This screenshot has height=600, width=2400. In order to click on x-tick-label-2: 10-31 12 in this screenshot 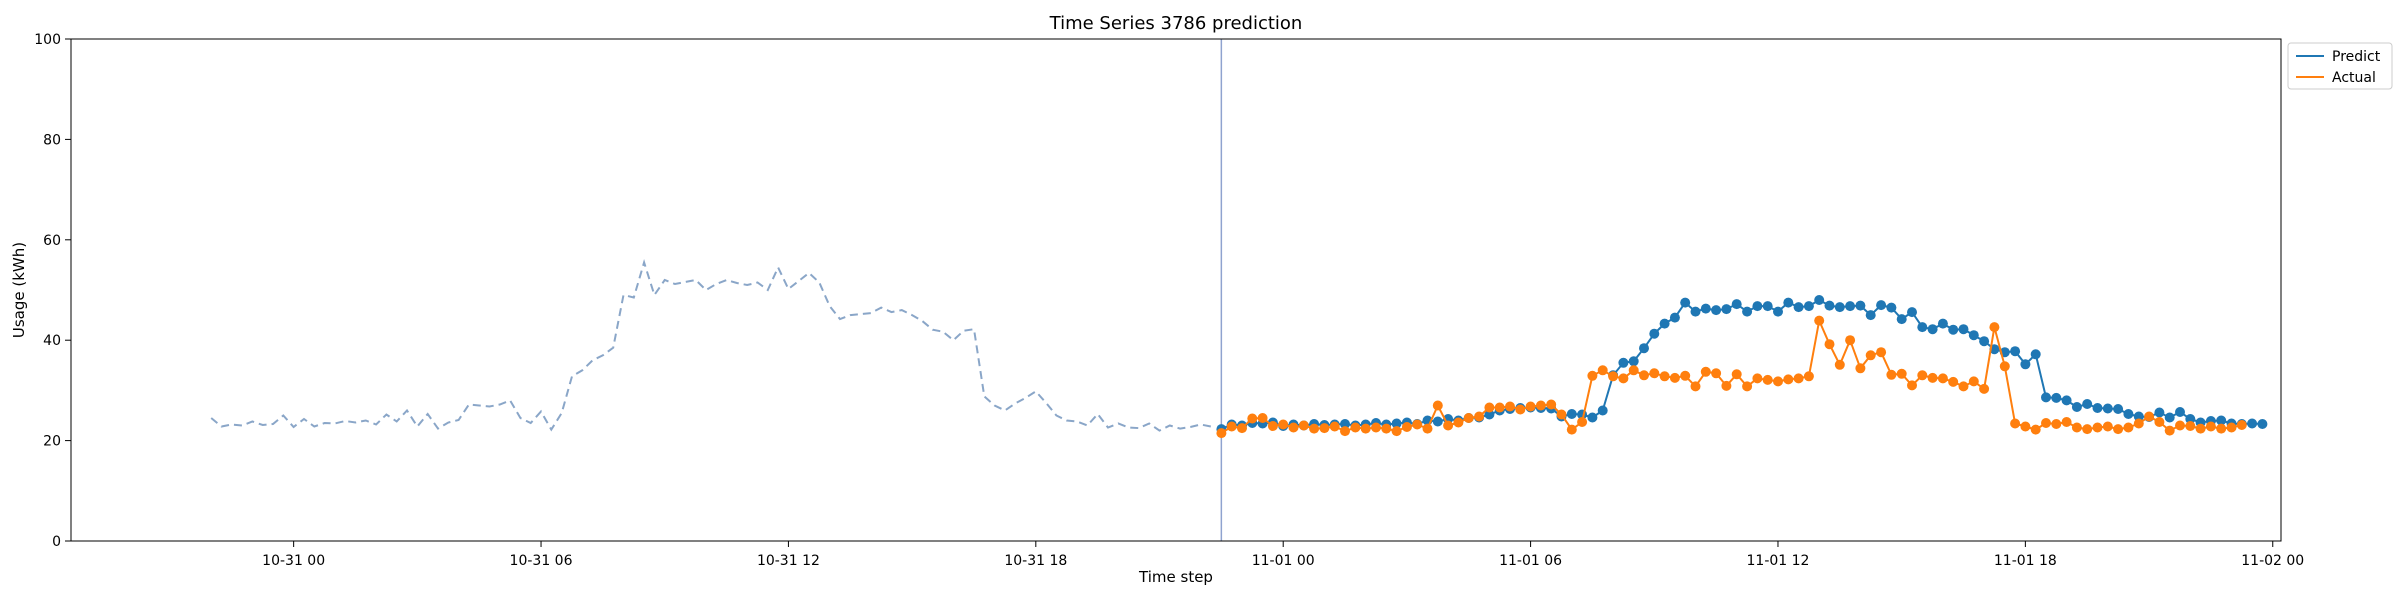, I will do `click(788, 561)`.